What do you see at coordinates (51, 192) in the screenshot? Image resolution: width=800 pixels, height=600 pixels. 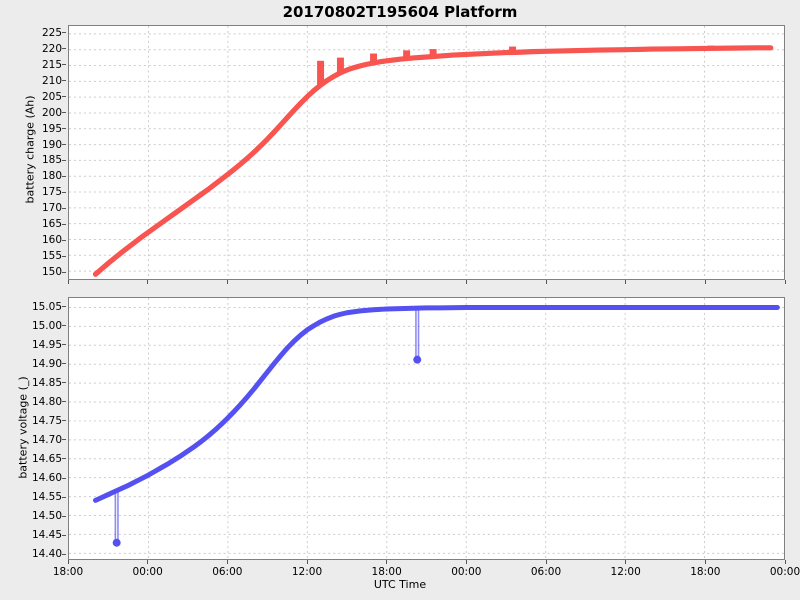 I see `ytick-label: 175` at bounding box center [51, 192].